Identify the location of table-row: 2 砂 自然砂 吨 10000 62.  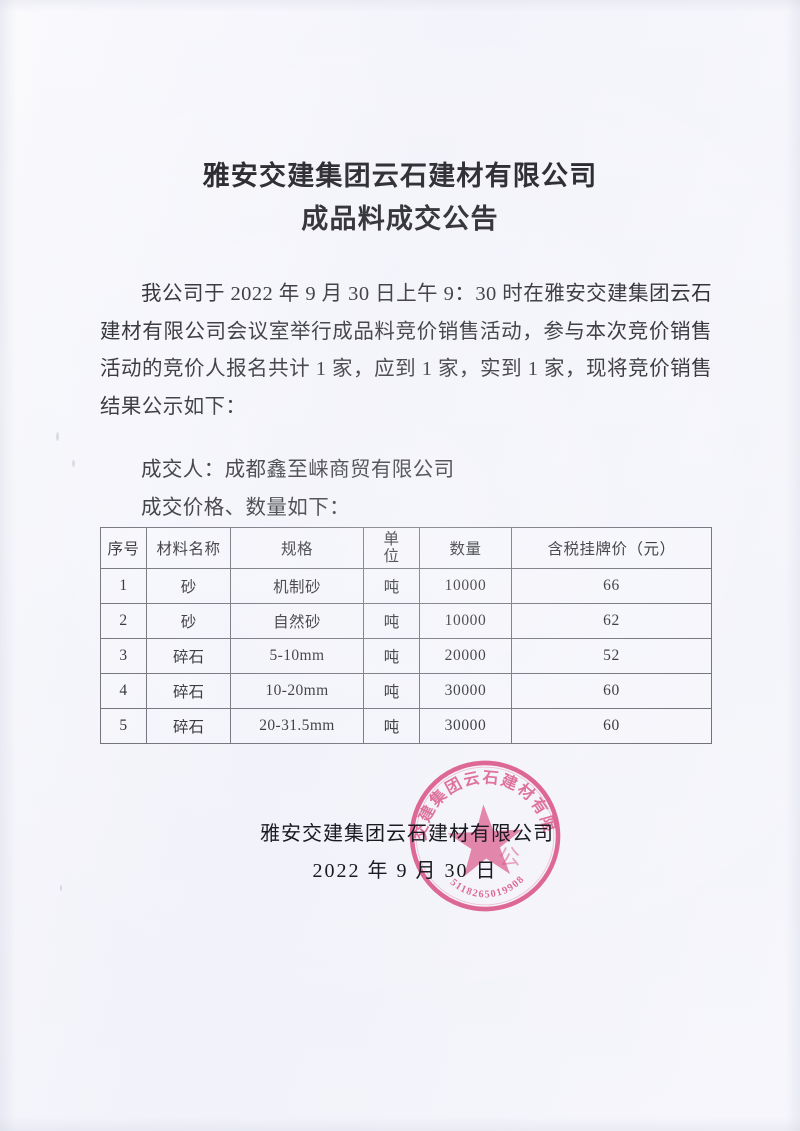
(406, 621).